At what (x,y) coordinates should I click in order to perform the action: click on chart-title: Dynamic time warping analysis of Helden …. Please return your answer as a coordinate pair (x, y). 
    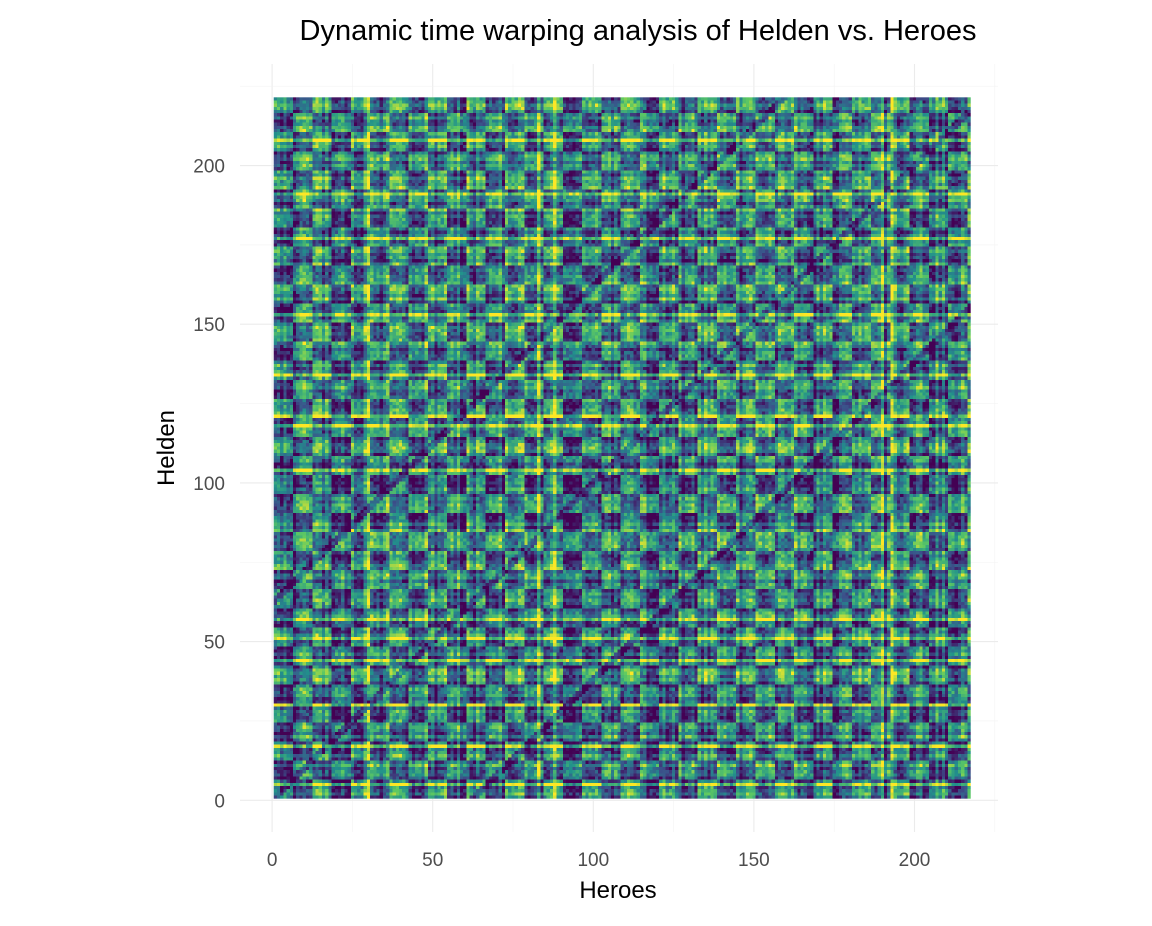
    Looking at the image, I should click on (638, 31).